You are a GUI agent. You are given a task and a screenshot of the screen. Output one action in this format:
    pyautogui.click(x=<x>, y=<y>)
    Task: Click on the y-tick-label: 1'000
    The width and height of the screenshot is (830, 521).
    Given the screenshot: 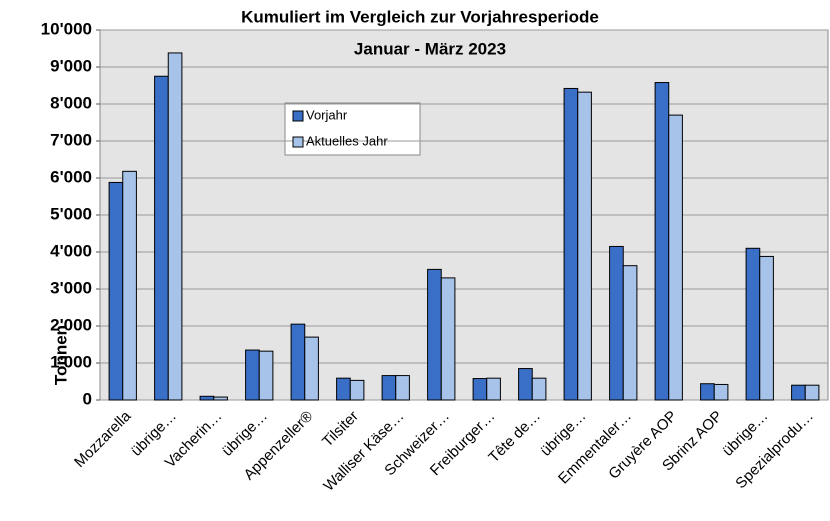 What is the action you would take?
    pyautogui.click(x=71, y=361)
    